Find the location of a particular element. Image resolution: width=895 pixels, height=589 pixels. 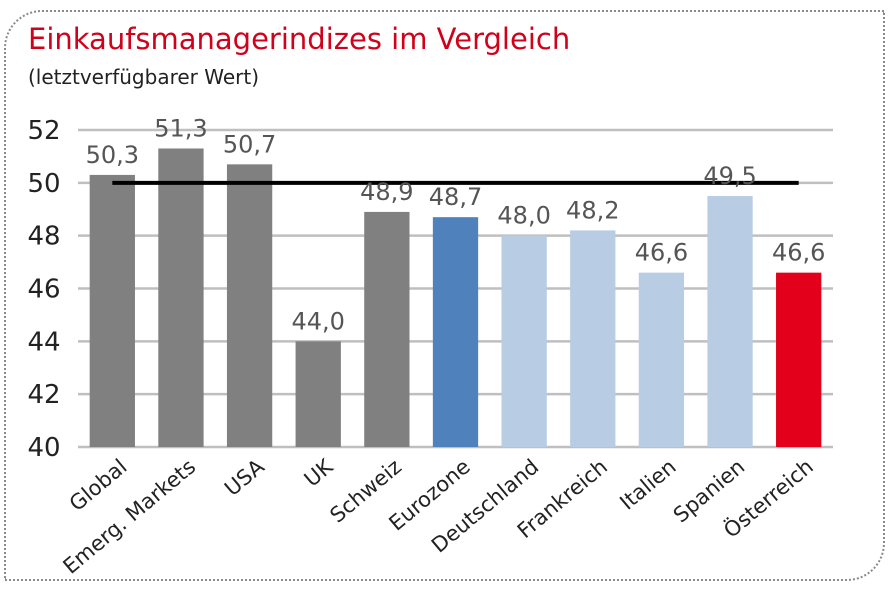

y-tick-label: 50 is located at coordinates (43, 184).